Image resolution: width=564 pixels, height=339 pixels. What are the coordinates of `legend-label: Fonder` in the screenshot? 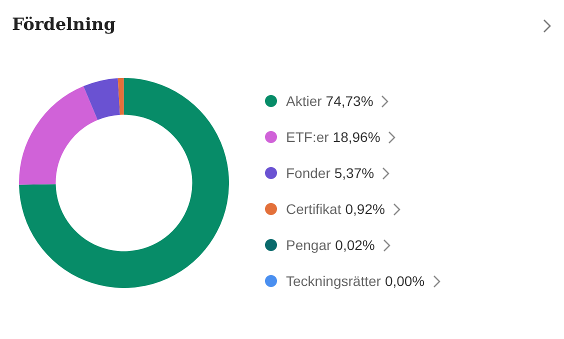 It's located at (308, 173).